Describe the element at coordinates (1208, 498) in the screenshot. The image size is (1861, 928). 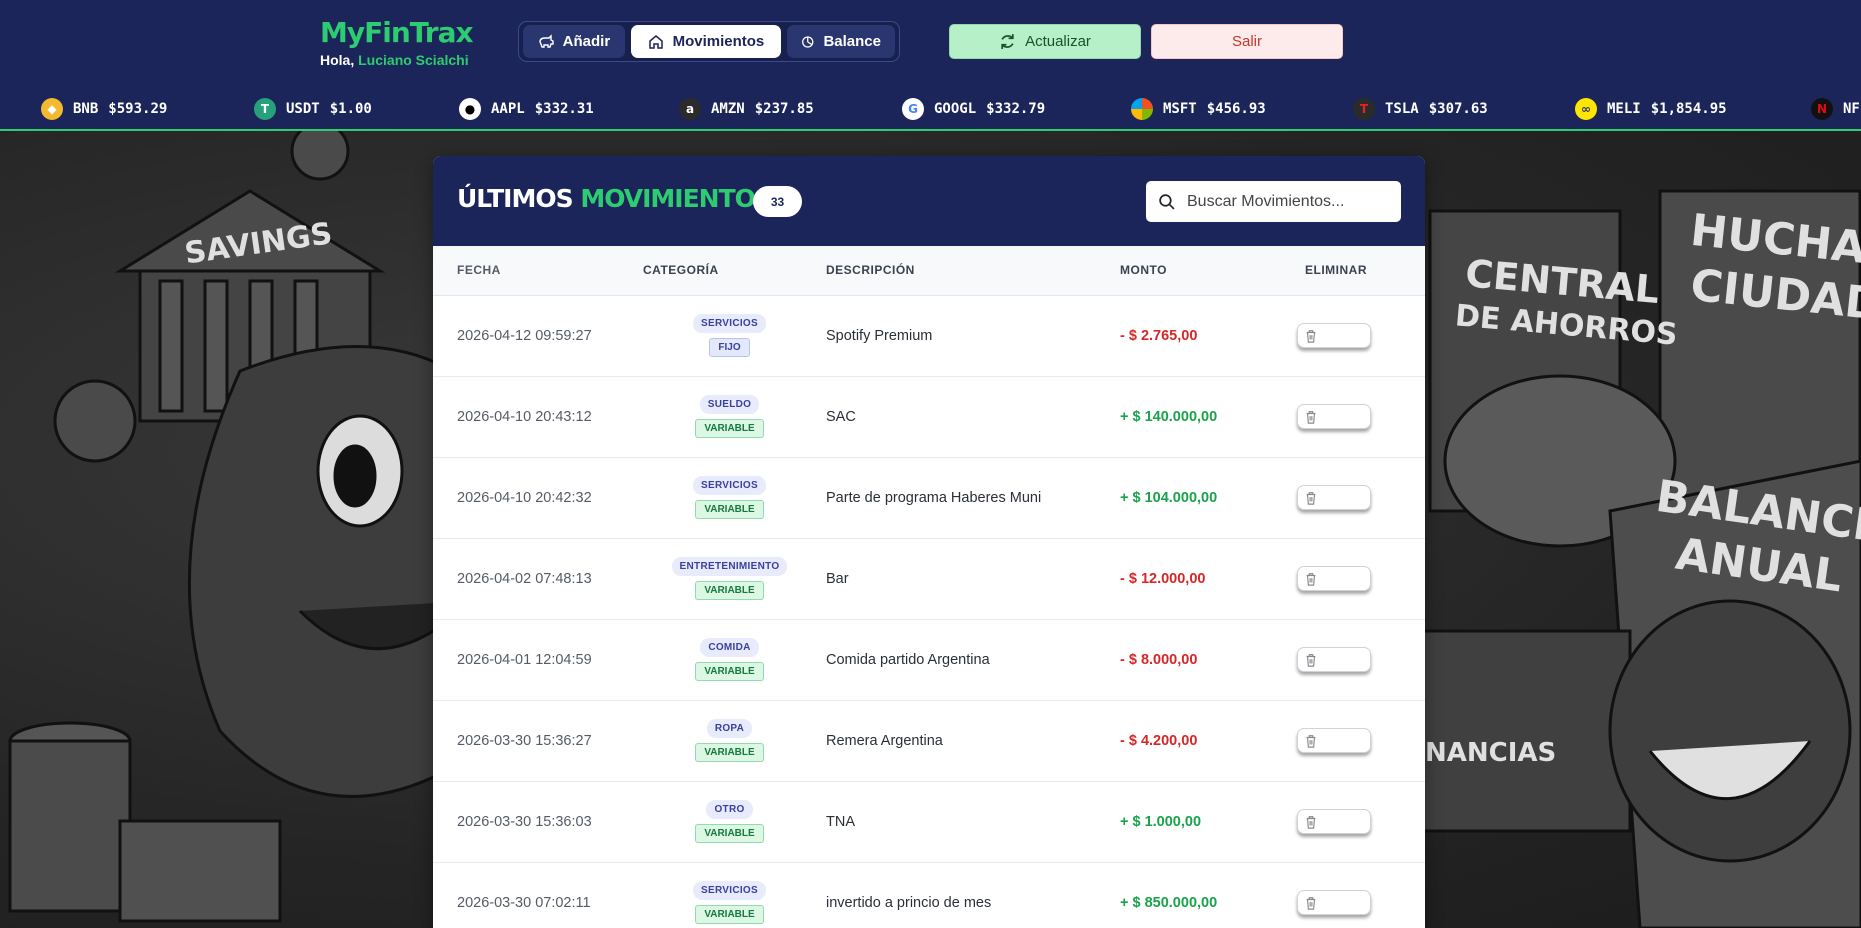
I see `row-amount: + $ 104.000,00` at that location.